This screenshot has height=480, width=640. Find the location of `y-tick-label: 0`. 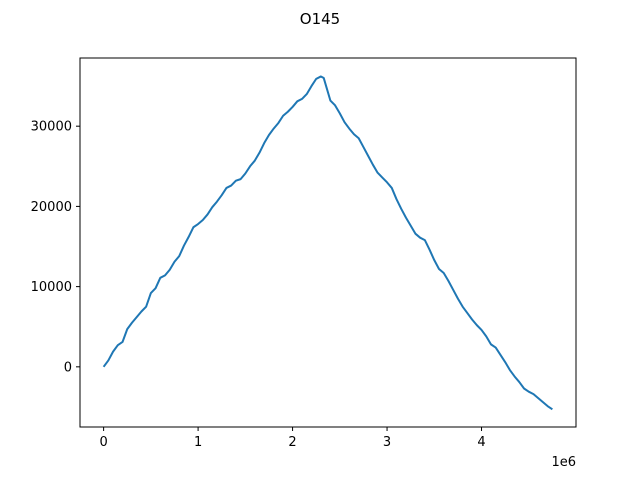

y-tick-label: 0 is located at coordinates (68, 367).